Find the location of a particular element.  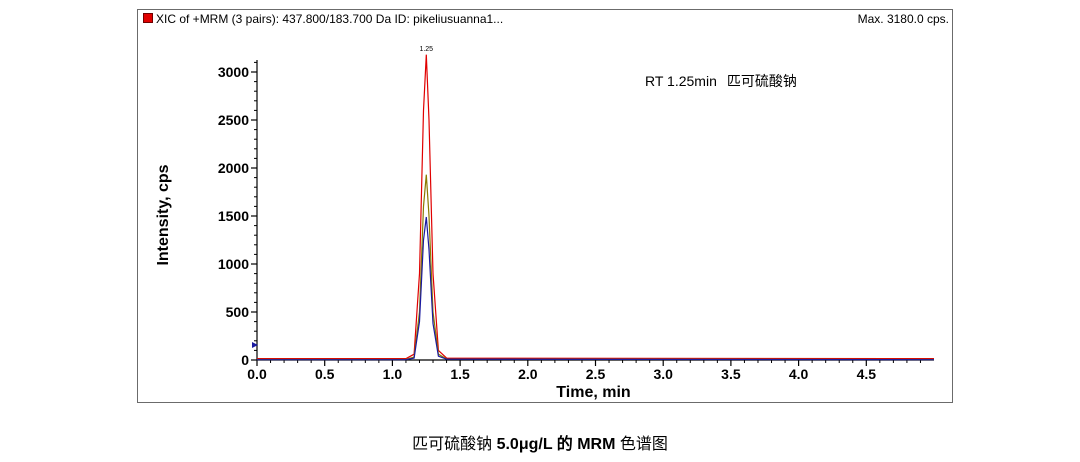

figure-caption: 匹可硫酸钠 5.0μg/L 的 MRM 色谱图 is located at coordinates (540, 442).